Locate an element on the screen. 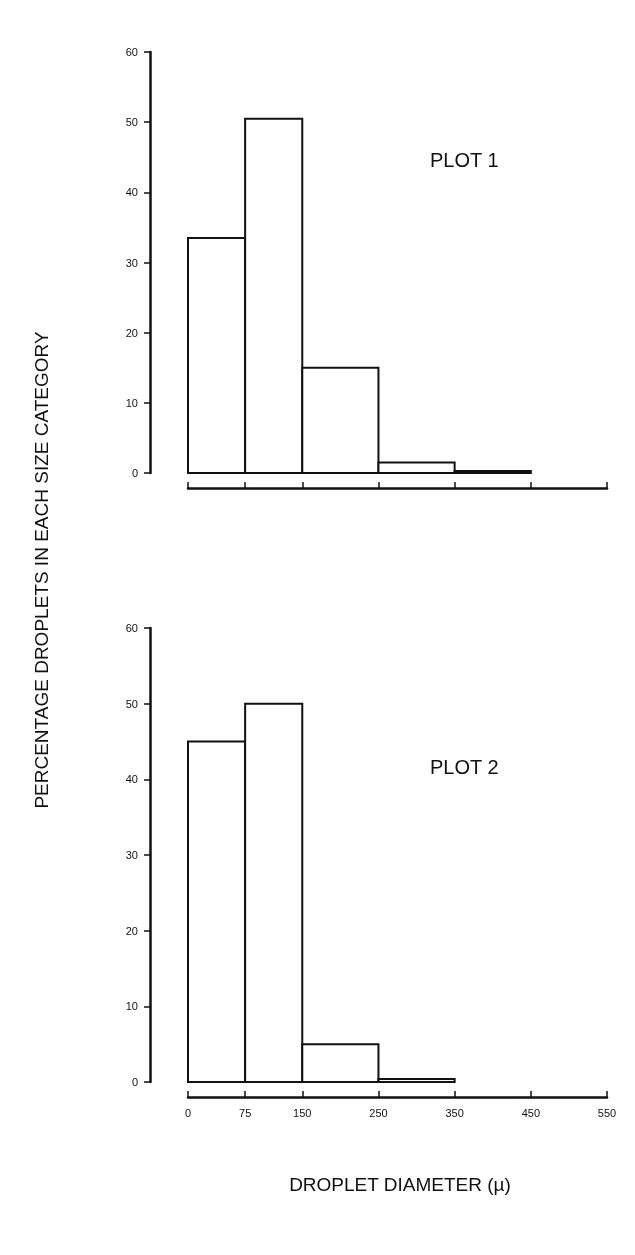  x-tick-label: 250 is located at coordinates (378, 1112).